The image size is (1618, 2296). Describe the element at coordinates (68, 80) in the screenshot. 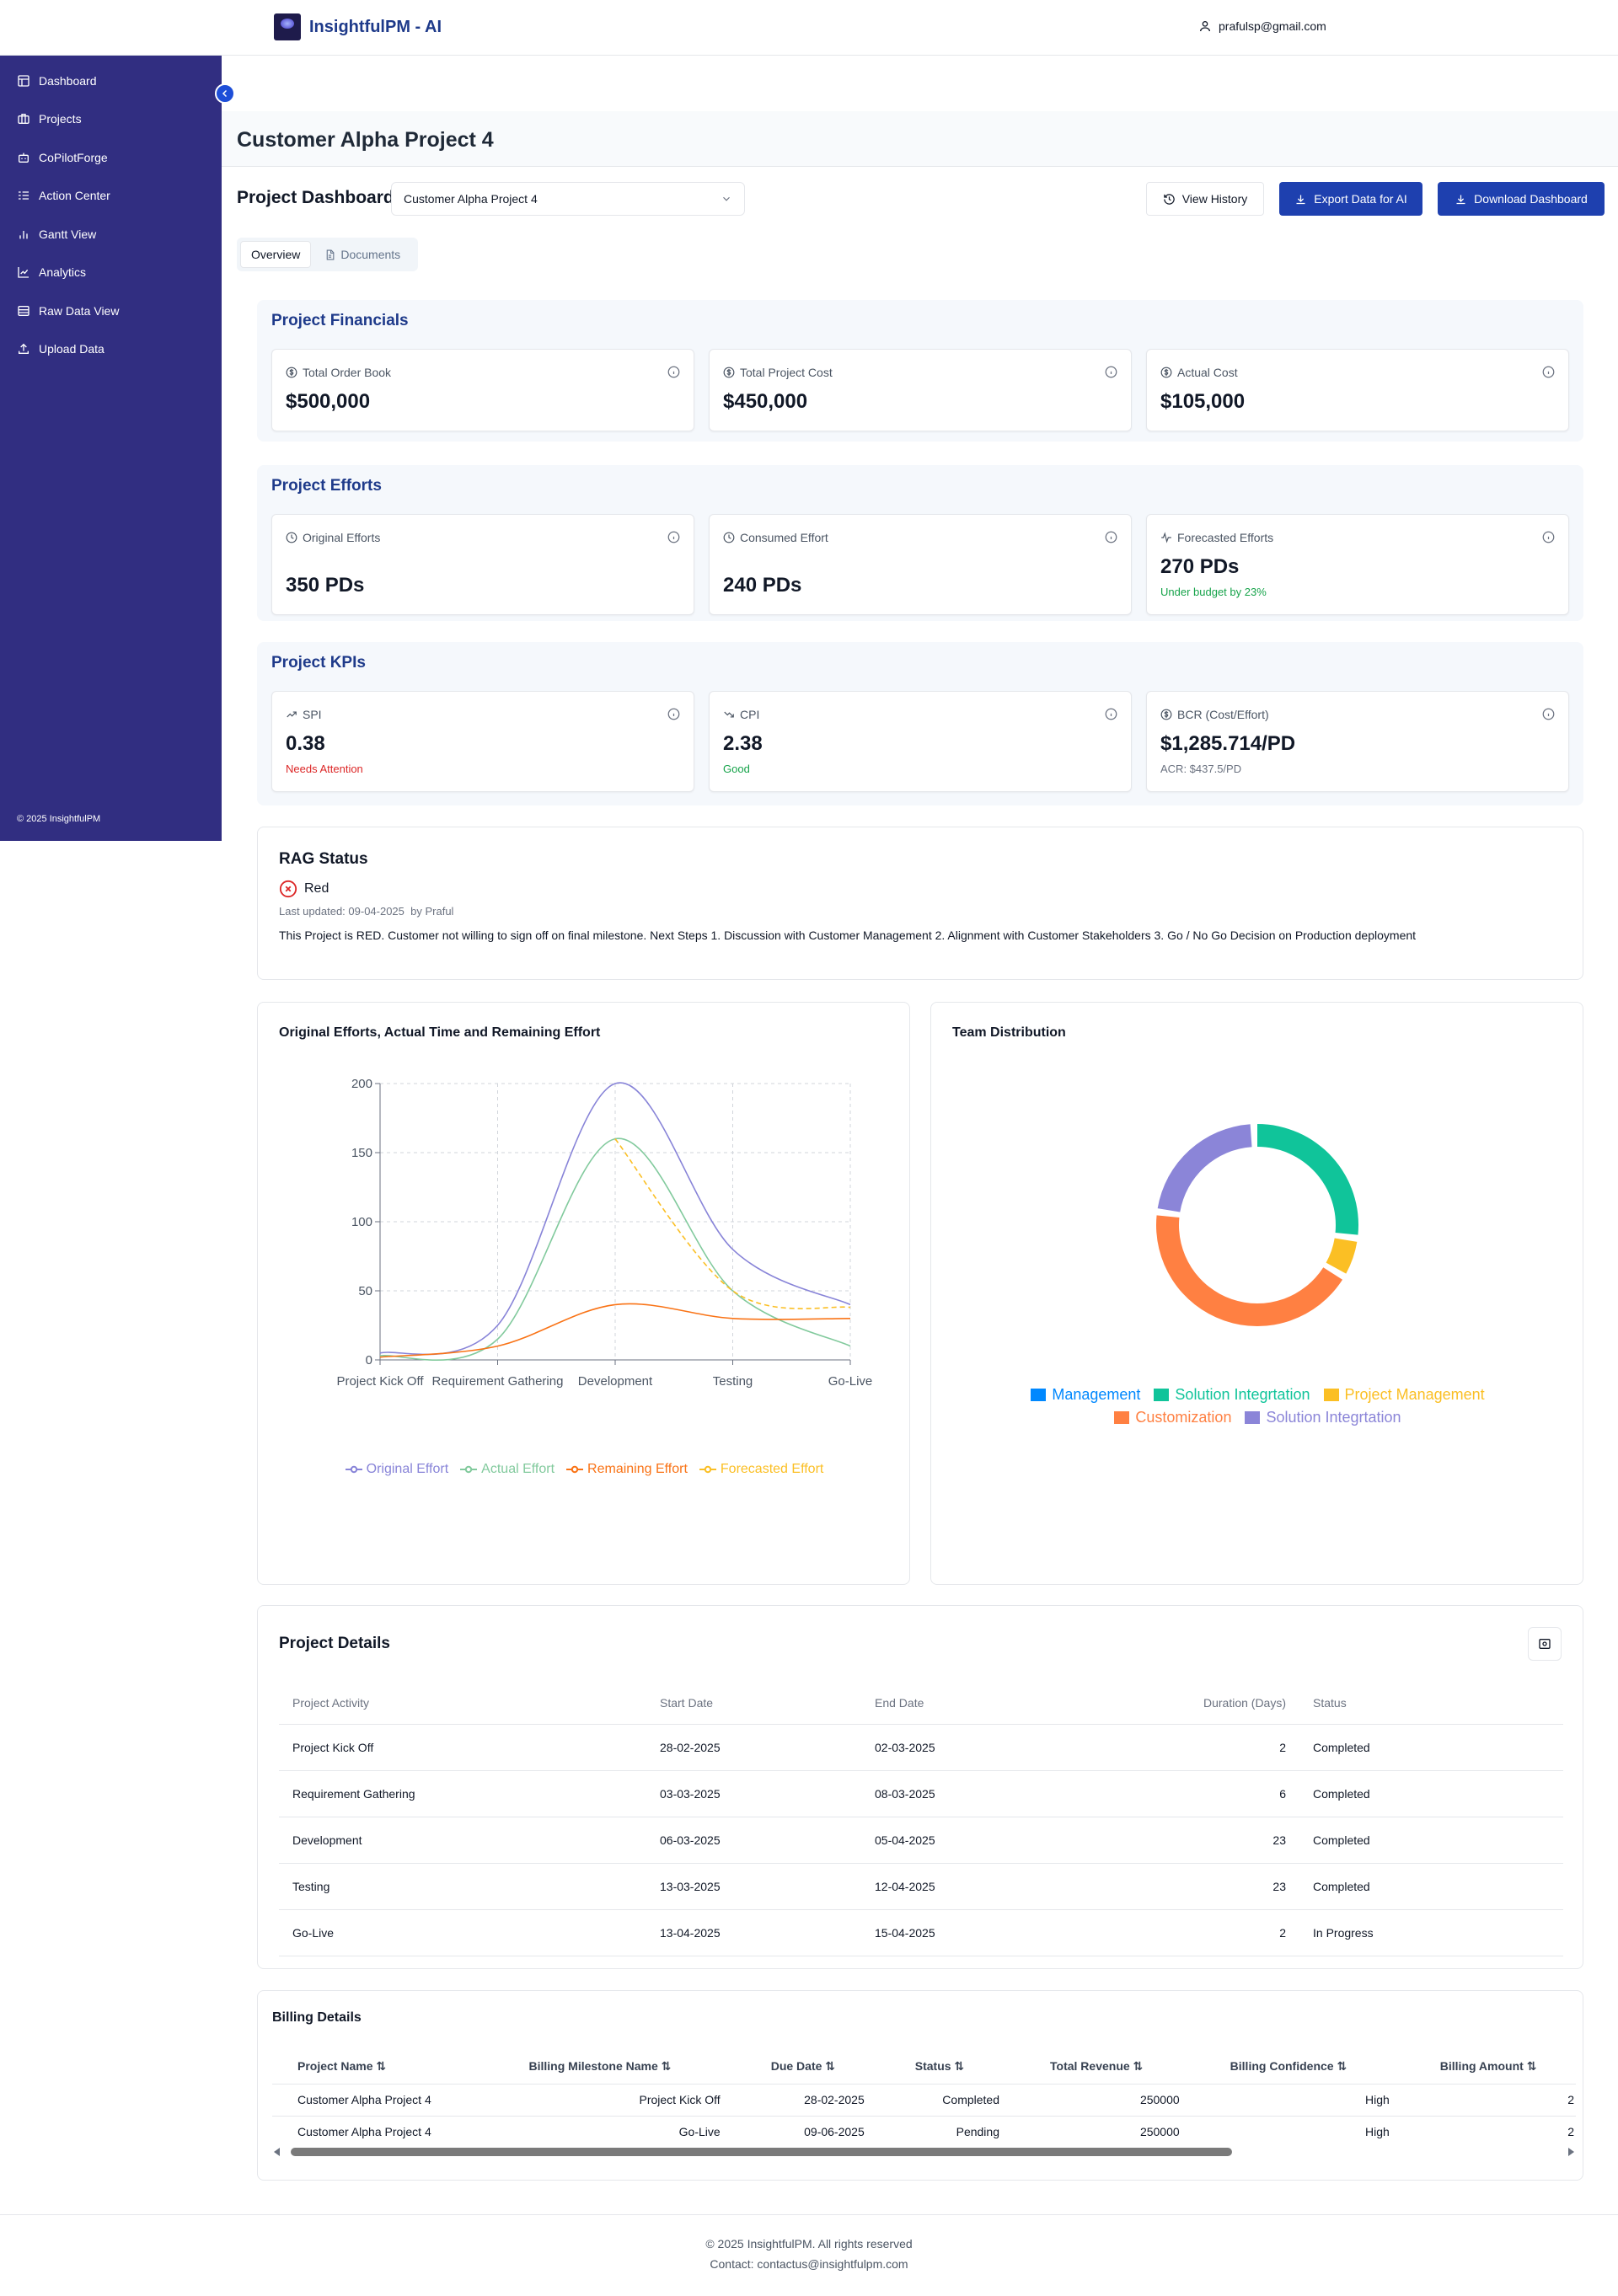

I see `sidebar-item-label: Dashboard` at that location.